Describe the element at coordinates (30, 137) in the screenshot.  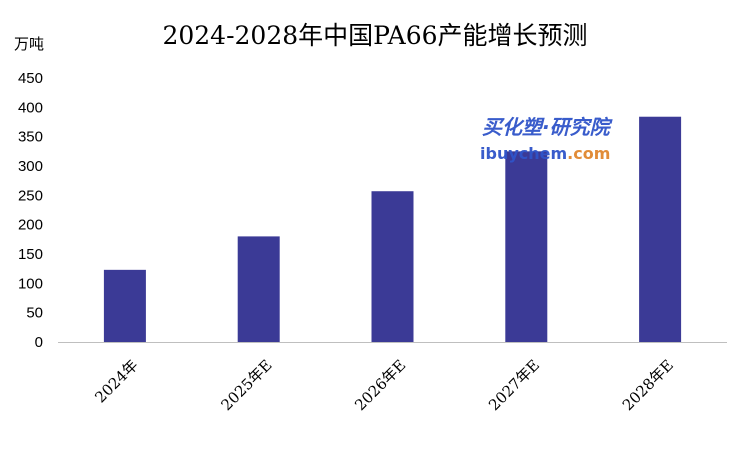
I see `y-tick-label: 350` at that location.